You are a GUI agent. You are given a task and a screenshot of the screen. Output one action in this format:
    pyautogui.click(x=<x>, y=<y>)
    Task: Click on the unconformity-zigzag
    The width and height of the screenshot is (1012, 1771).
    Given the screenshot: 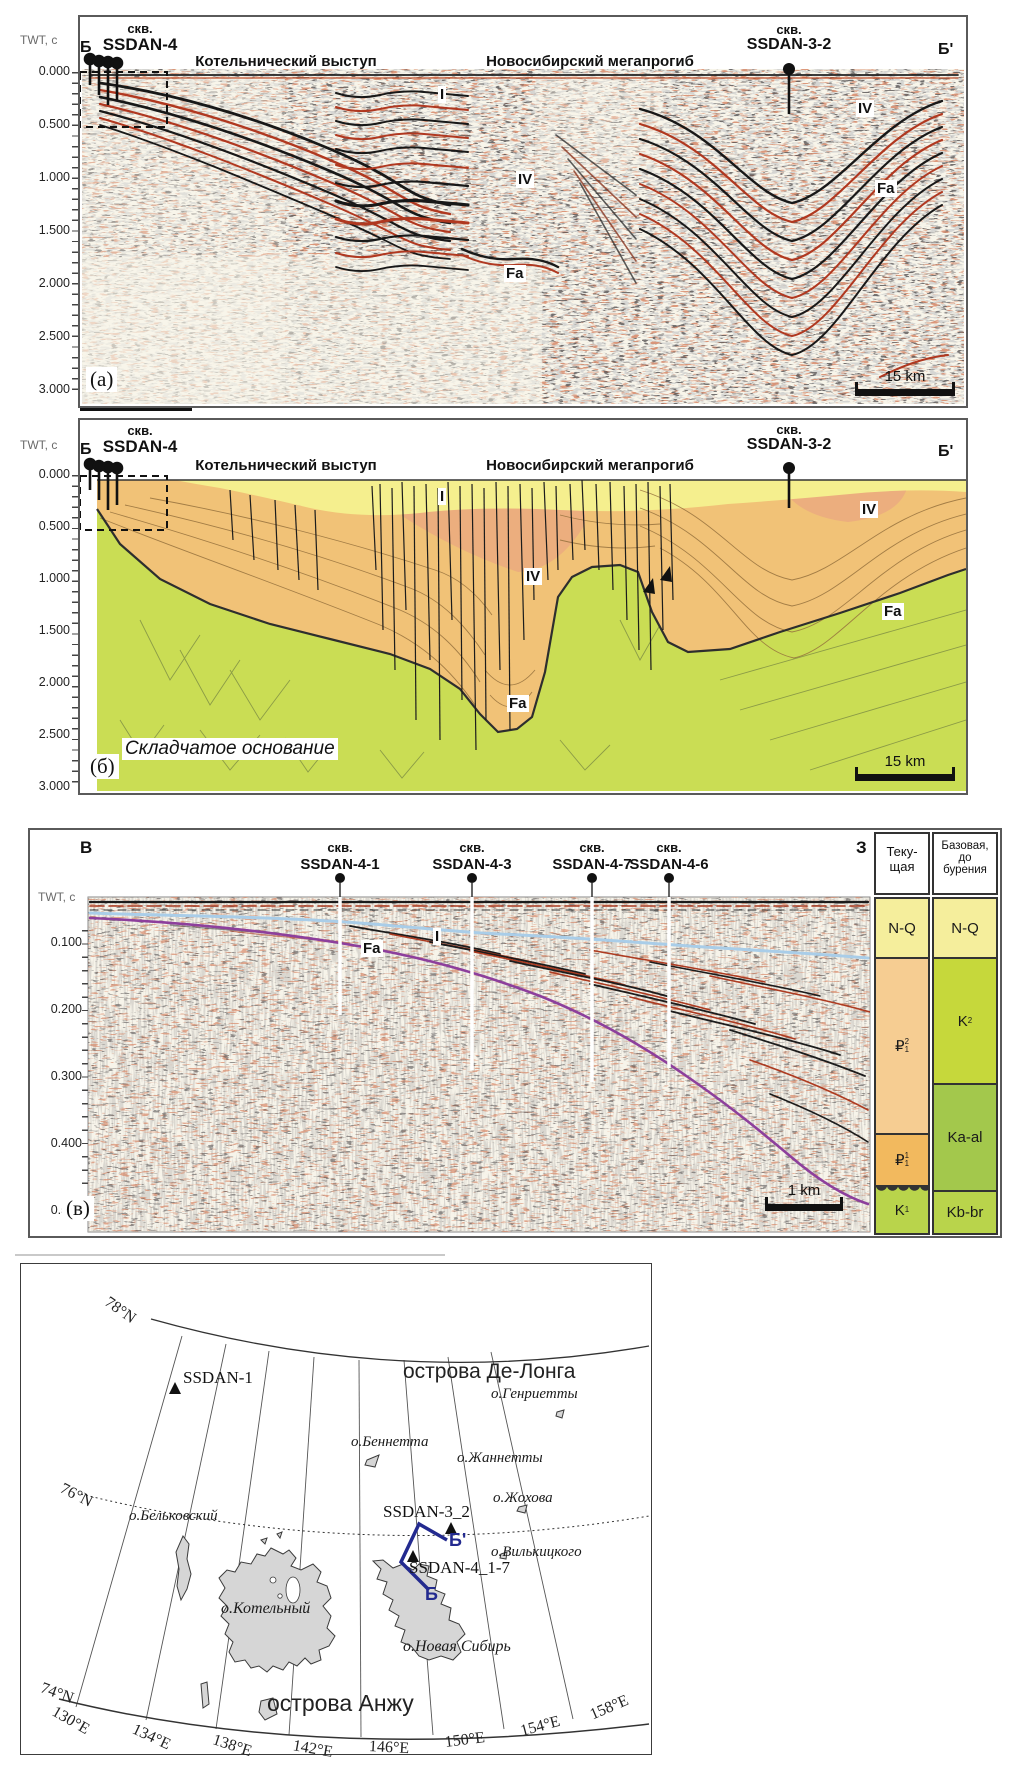 What is the action you would take?
    pyautogui.click(x=902, y=1189)
    